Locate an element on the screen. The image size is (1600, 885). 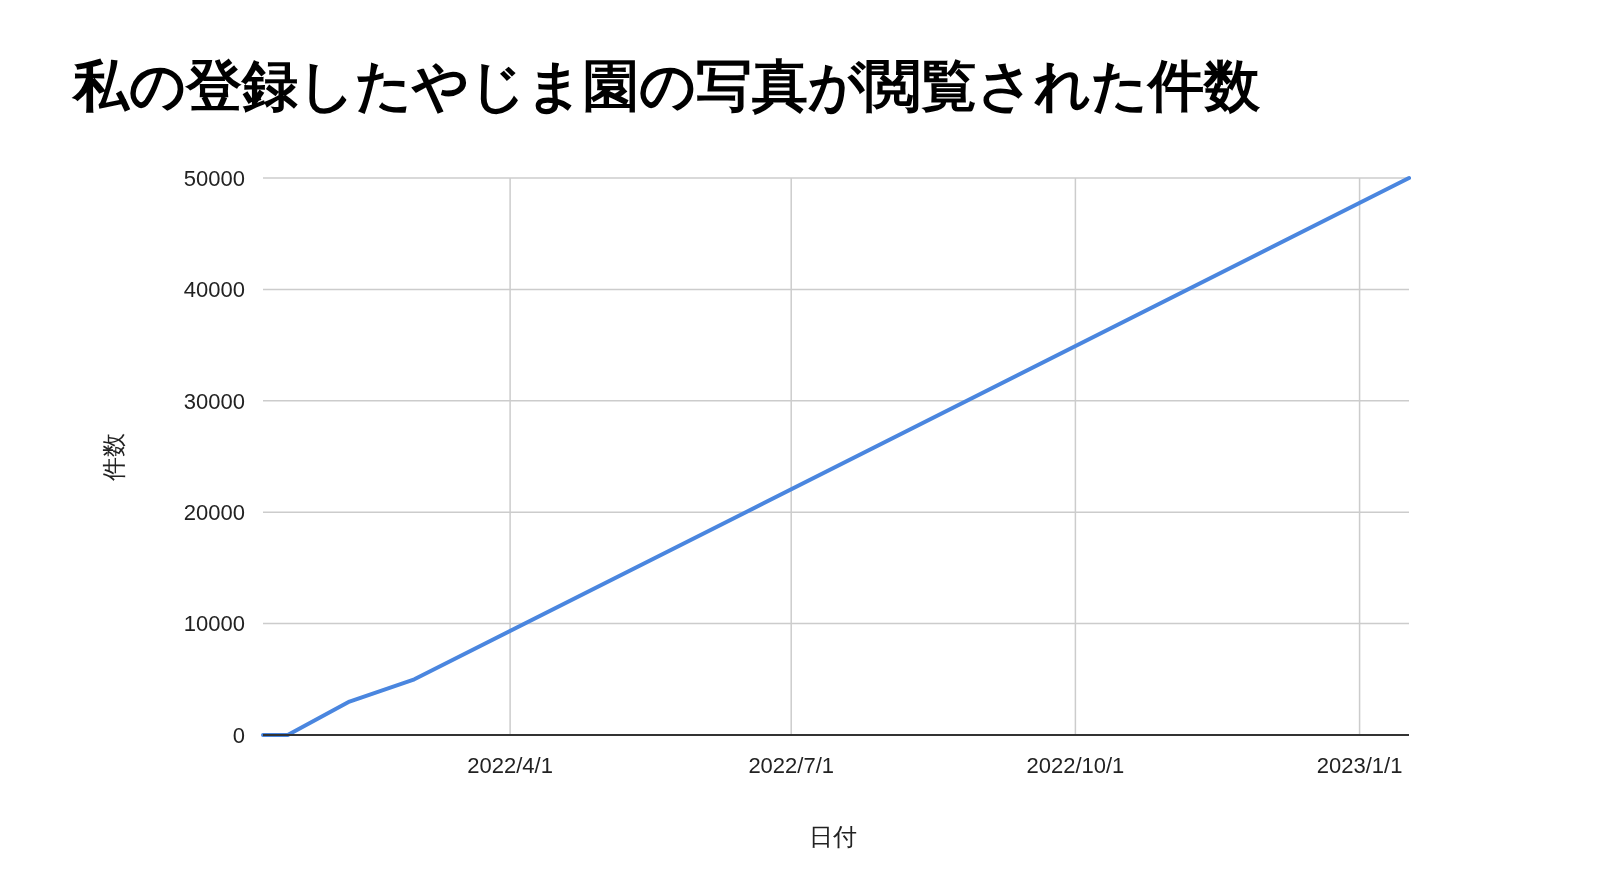
chart-title: 私の登録したやじま園の写真が閲覧された件数 is located at coordinates (666, 85).